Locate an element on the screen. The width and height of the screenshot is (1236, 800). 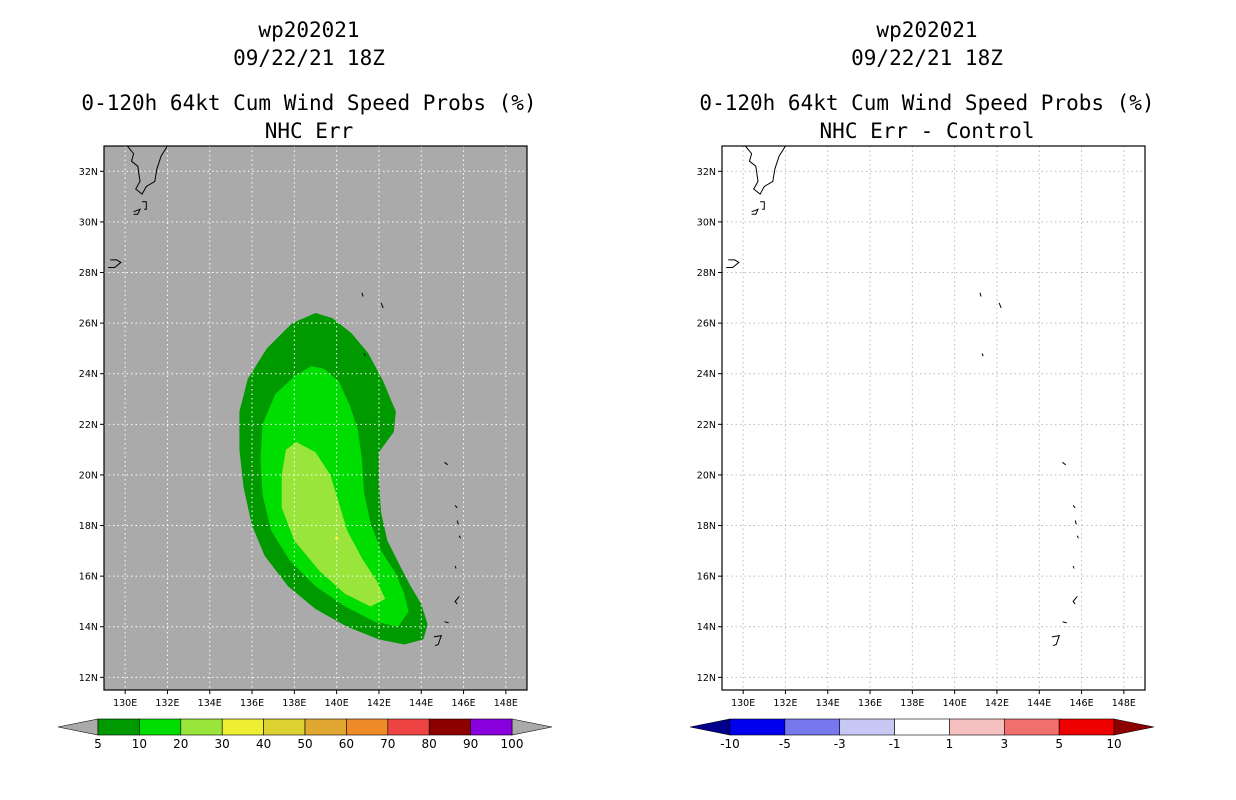
colorbar-label: 3 is located at coordinates (1004, 744).